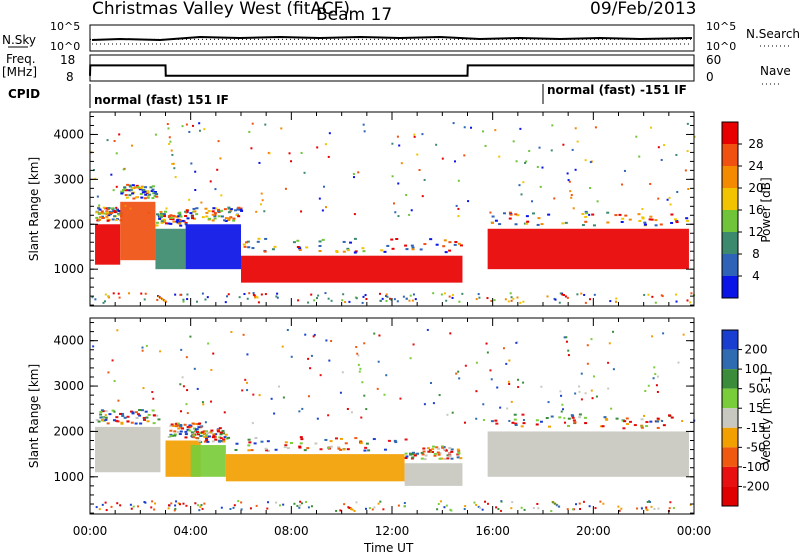 The width and height of the screenshot is (800, 558). What do you see at coordinates (747, 418) in the screenshot?
I see `velocity-colorbar: 200 100 50 15 -15 -50 -100 -200 Velocity [m s-1]` at bounding box center [747, 418].